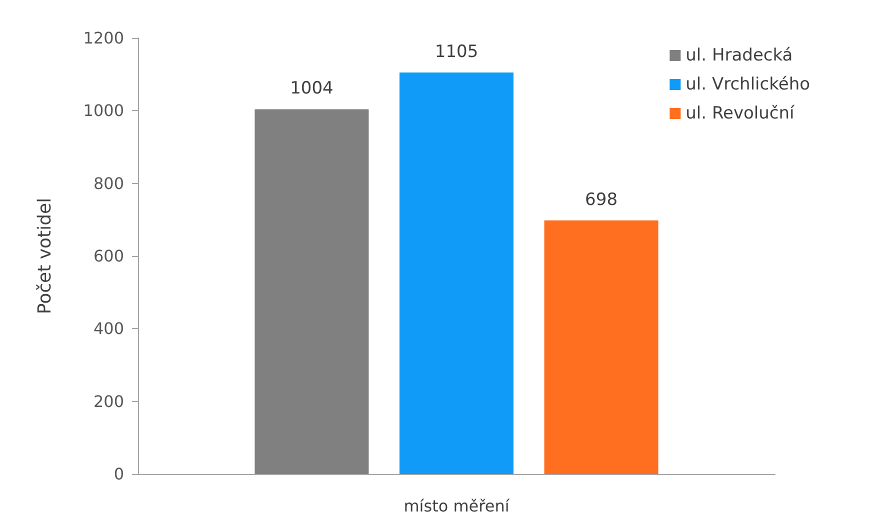  What do you see at coordinates (108, 183) in the screenshot?
I see `y-tick-label: 800` at bounding box center [108, 183].